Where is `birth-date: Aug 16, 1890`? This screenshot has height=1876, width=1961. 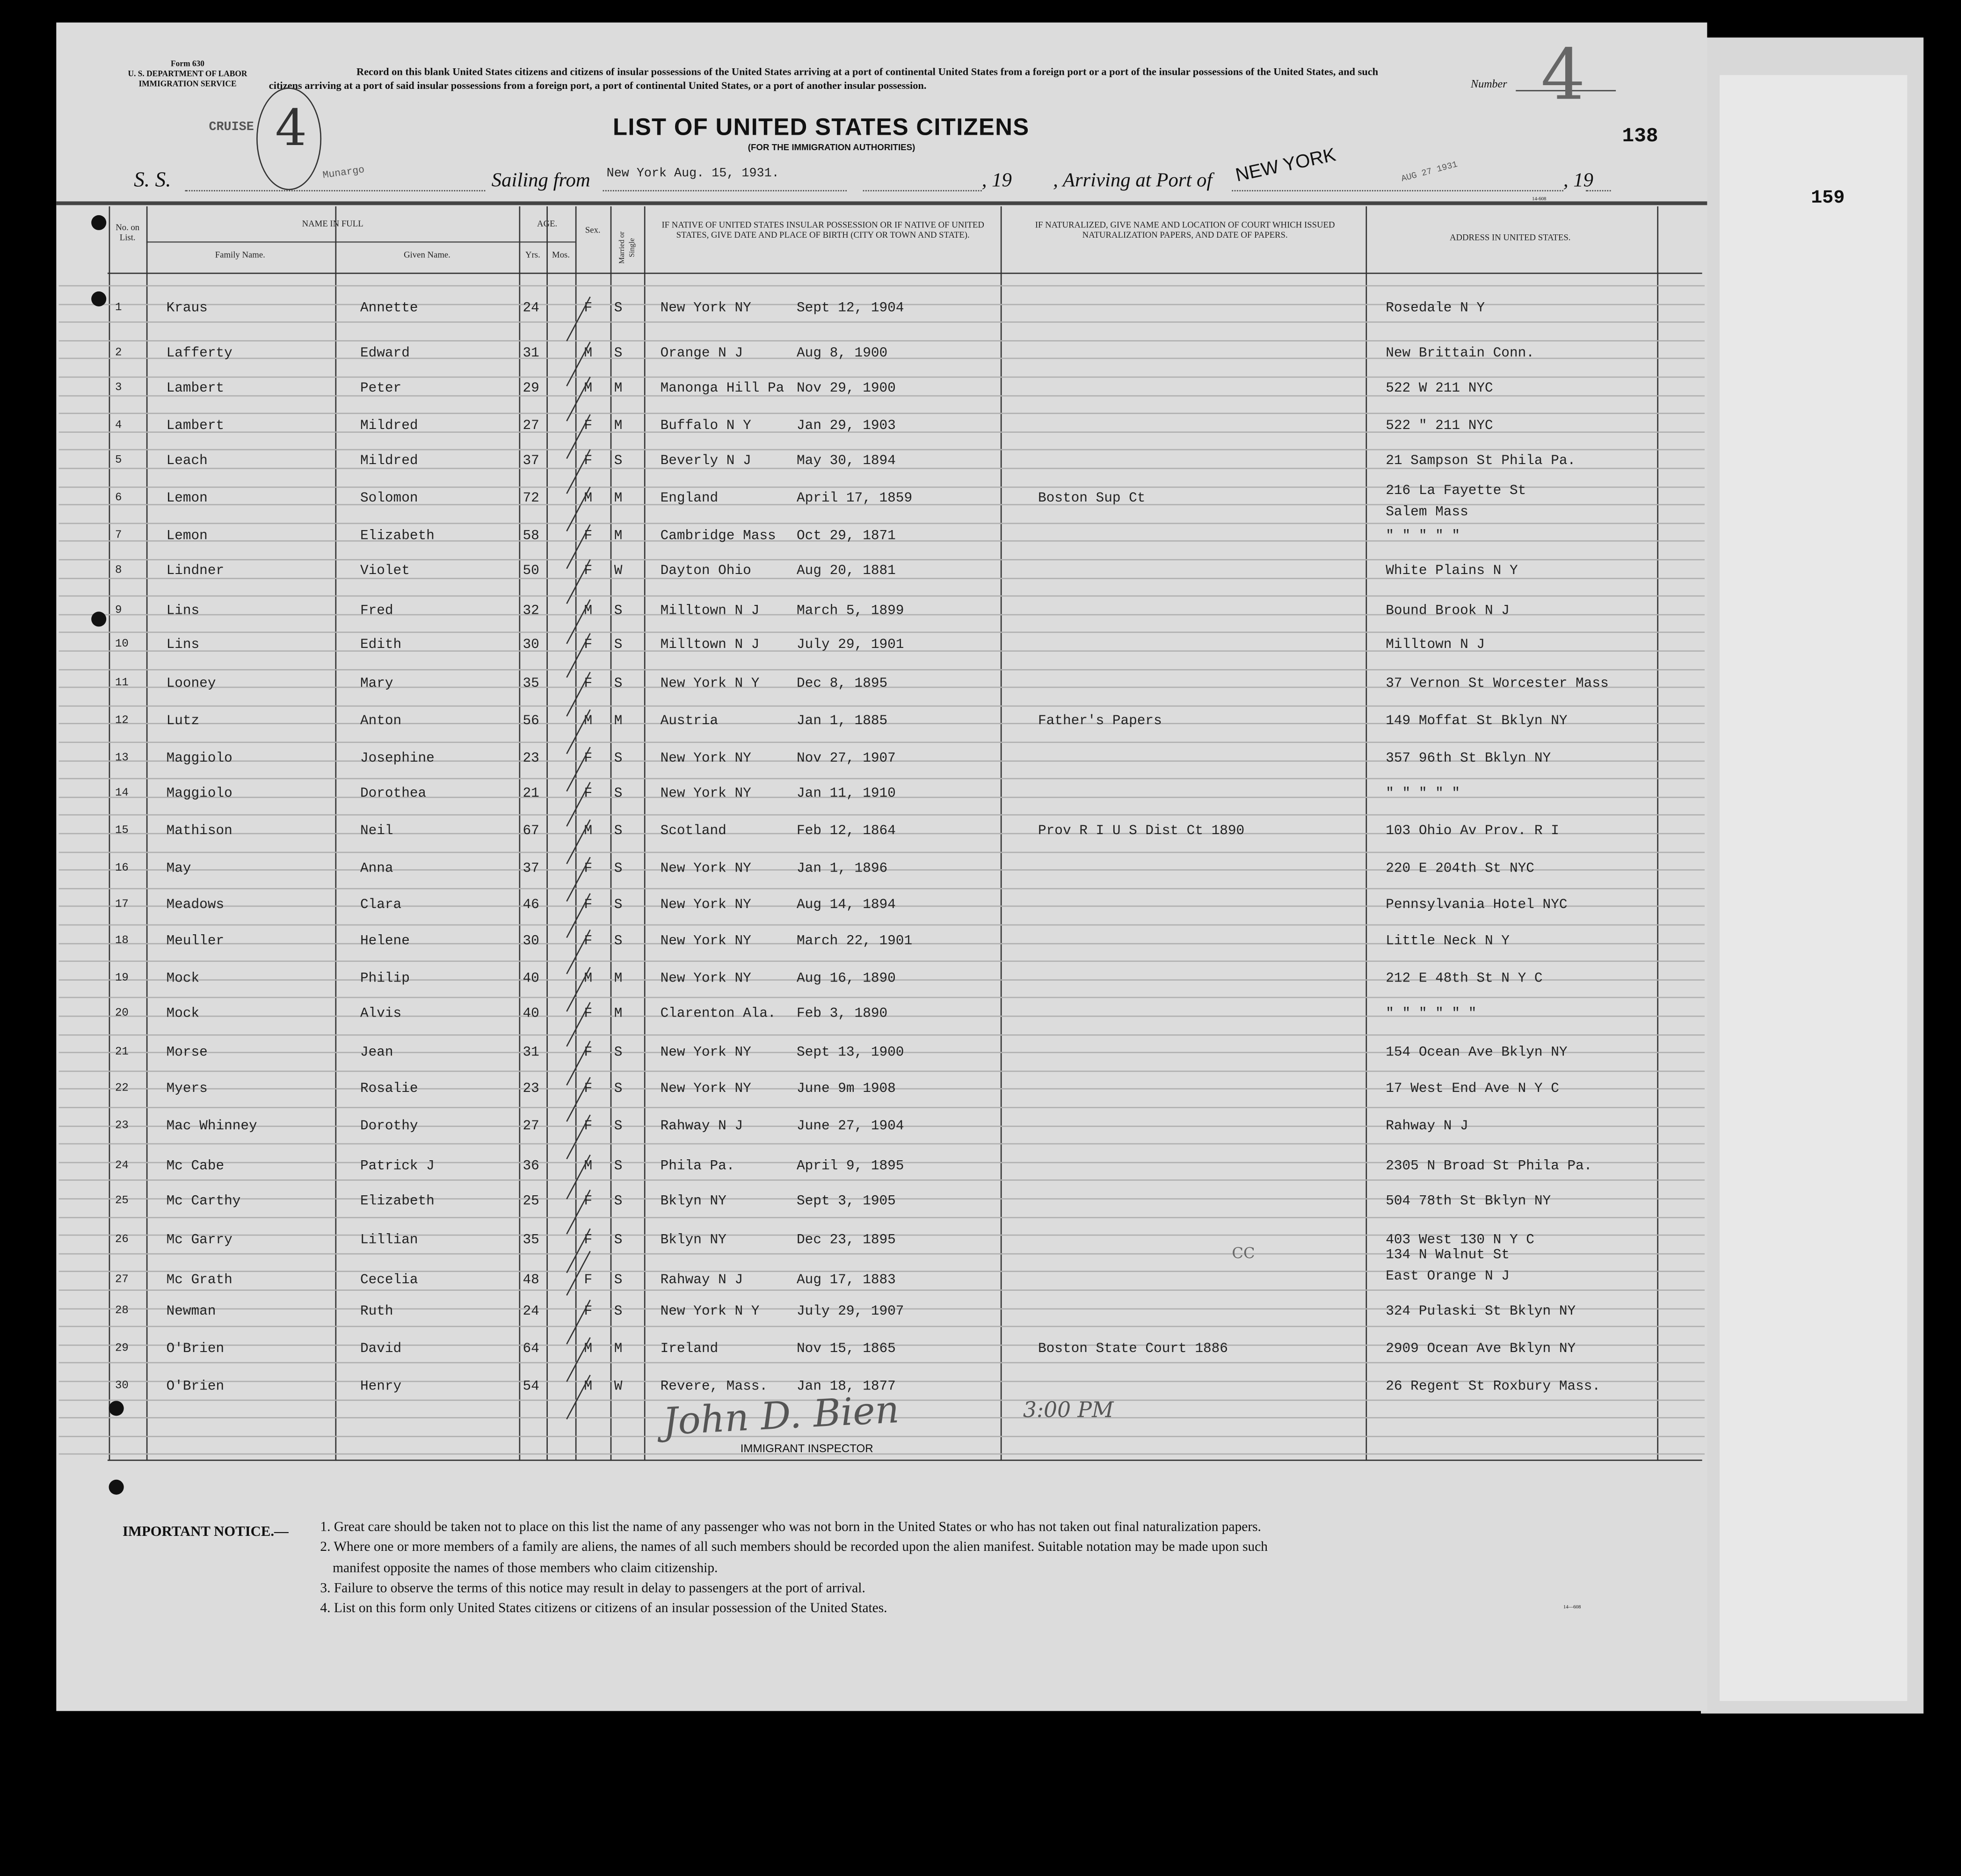 birth-date: Aug 16, 1890 is located at coordinates (846, 979).